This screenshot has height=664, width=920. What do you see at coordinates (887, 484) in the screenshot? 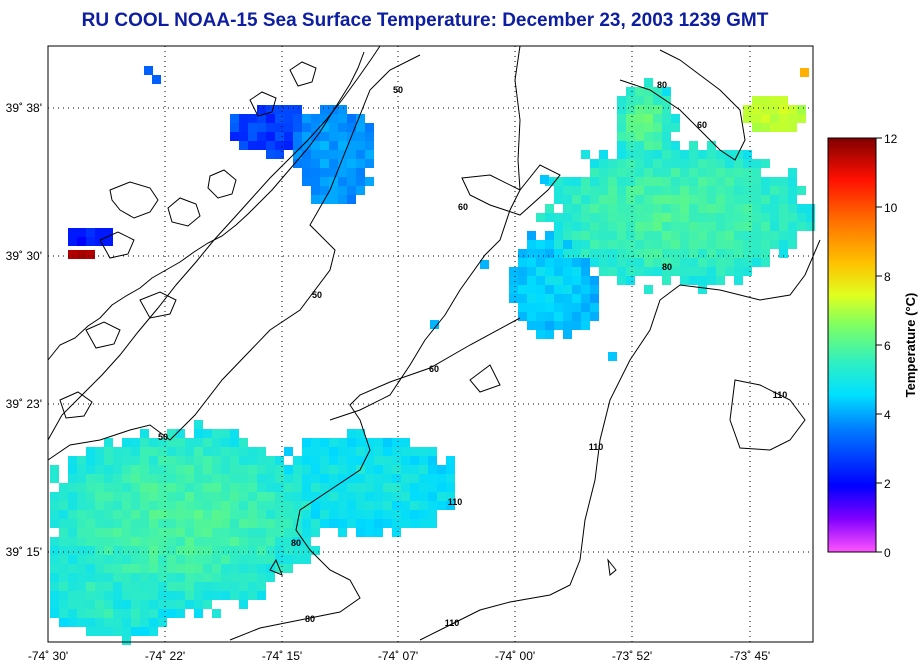
I see `colorbar-tick-label: 2` at bounding box center [887, 484].